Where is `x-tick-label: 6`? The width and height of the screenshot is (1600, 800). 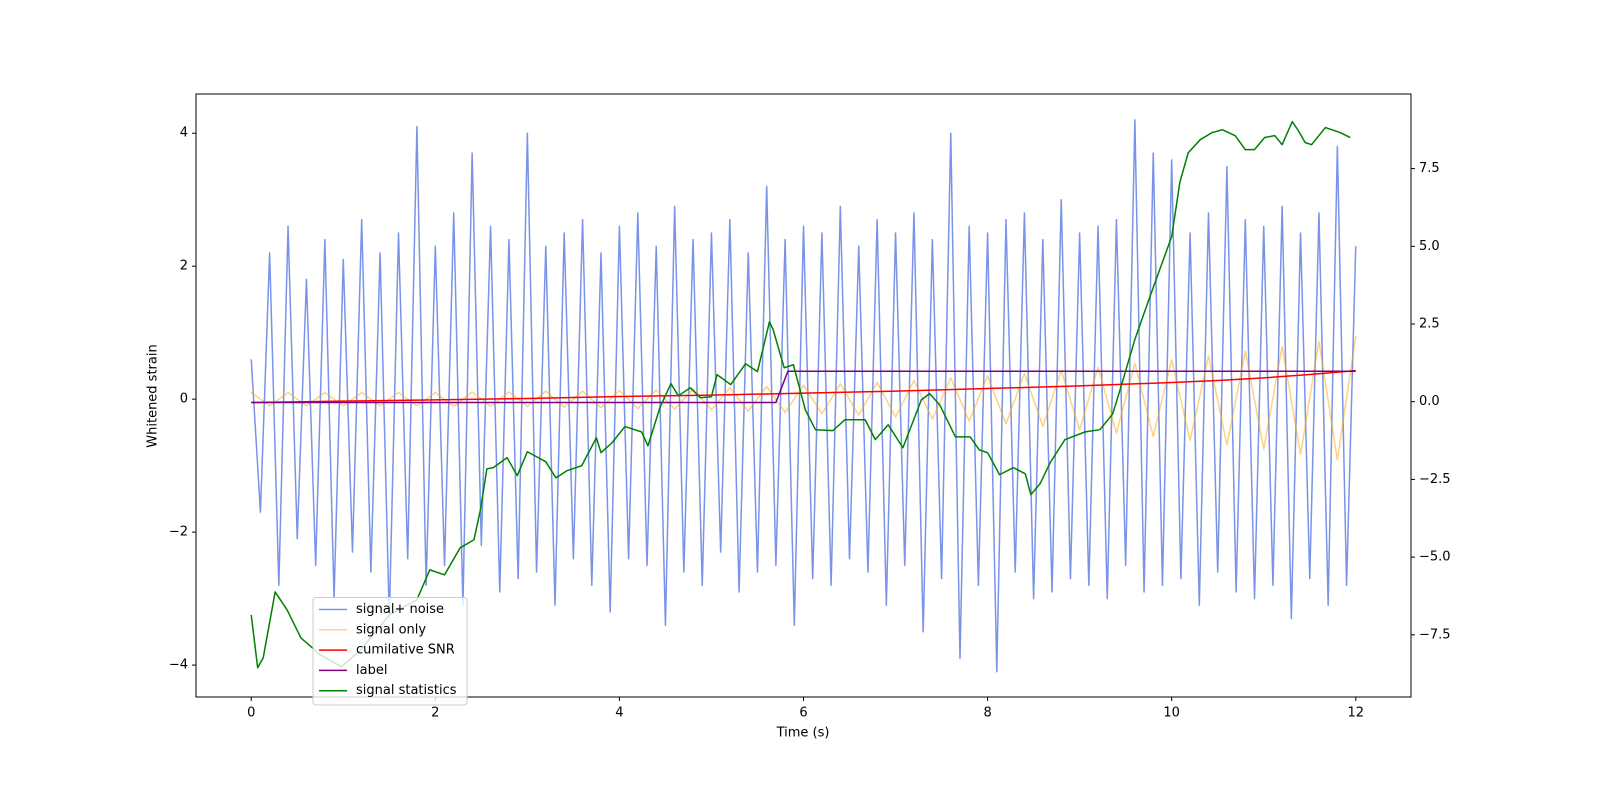
x-tick-label: 6 is located at coordinates (803, 713).